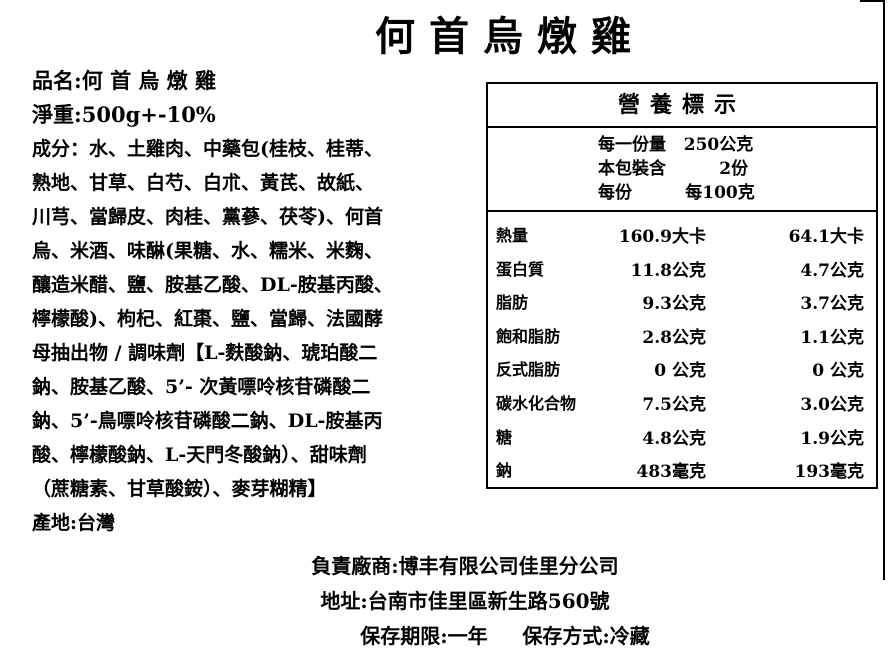 The width and height of the screenshot is (889, 660). I want to click on product-name: 品名:何 首 烏 燉 雞, so click(124, 80).